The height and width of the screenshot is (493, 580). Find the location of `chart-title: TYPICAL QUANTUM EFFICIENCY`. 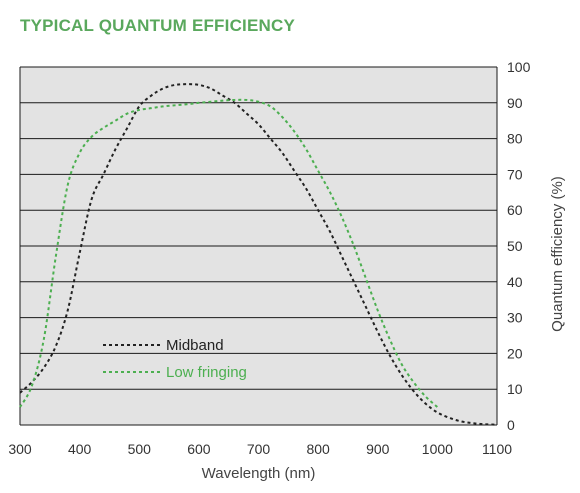

chart-title: TYPICAL QUANTUM EFFICIENCY is located at coordinates (158, 25).